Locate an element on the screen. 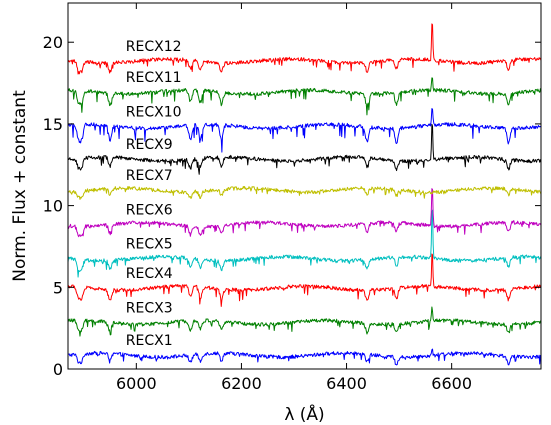 Image resolution: width=551 pixels, height=425 pixels. y-tick-label: 20 is located at coordinates (53, 42).